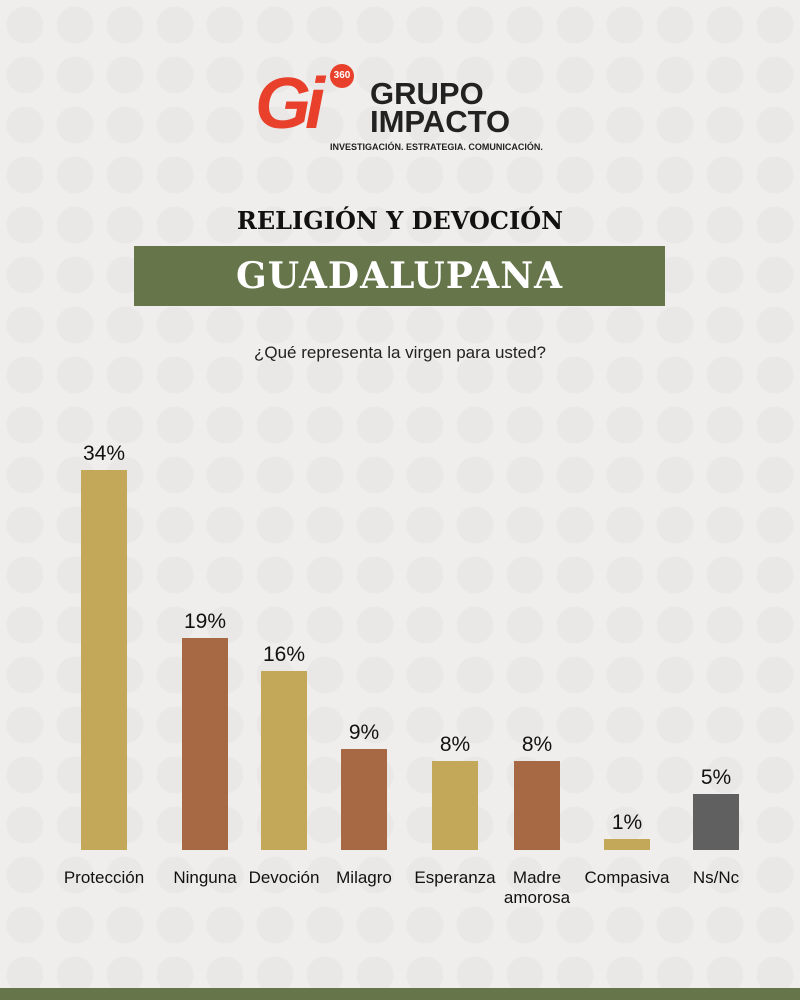  What do you see at coordinates (627, 877) in the screenshot?
I see `x-tick-label: Compasiva` at bounding box center [627, 877].